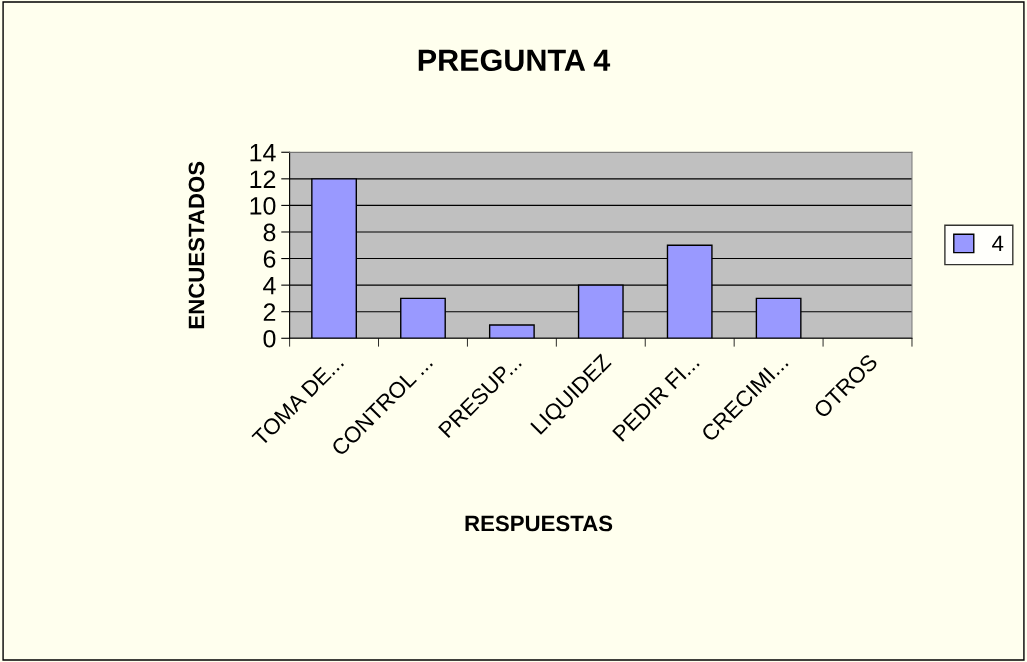  Describe the element at coordinates (263, 206) in the screenshot. I see `y-tick-label: 10` at that location.